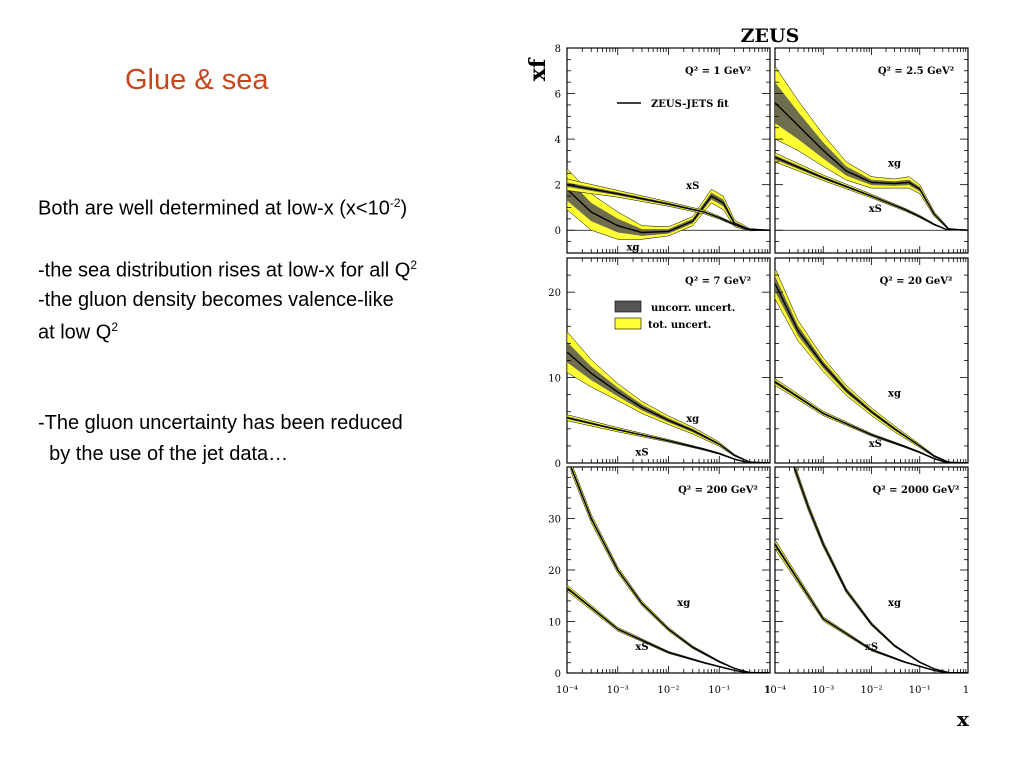 The image size is (1024, 768). I want to click on chart-title: ZEUS, so click(770, 36).